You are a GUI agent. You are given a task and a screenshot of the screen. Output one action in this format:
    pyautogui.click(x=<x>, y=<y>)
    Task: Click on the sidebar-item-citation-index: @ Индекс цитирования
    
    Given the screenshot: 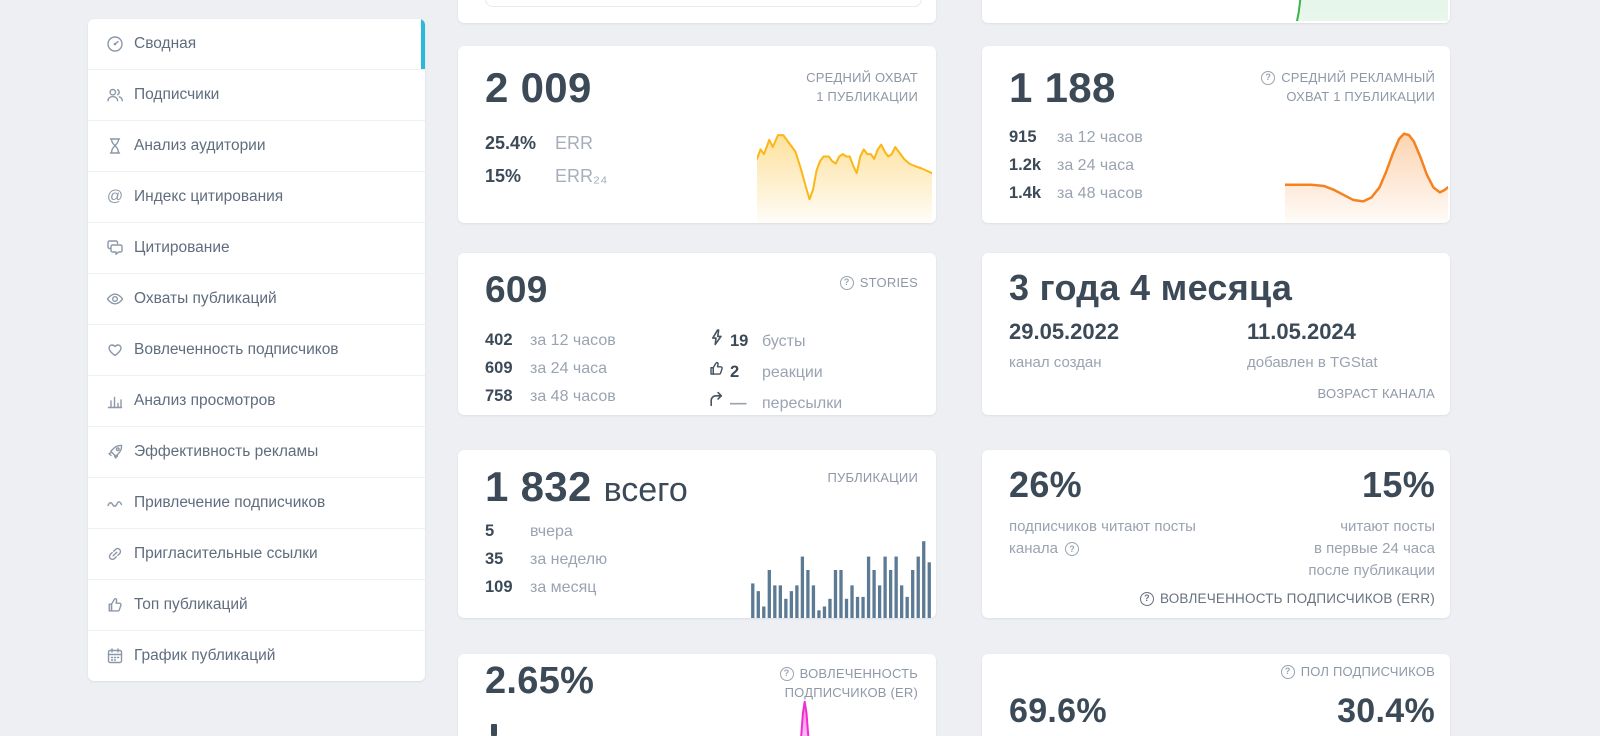 What is the action you would take?
    pyautogui.click(x=256, y=196)
    